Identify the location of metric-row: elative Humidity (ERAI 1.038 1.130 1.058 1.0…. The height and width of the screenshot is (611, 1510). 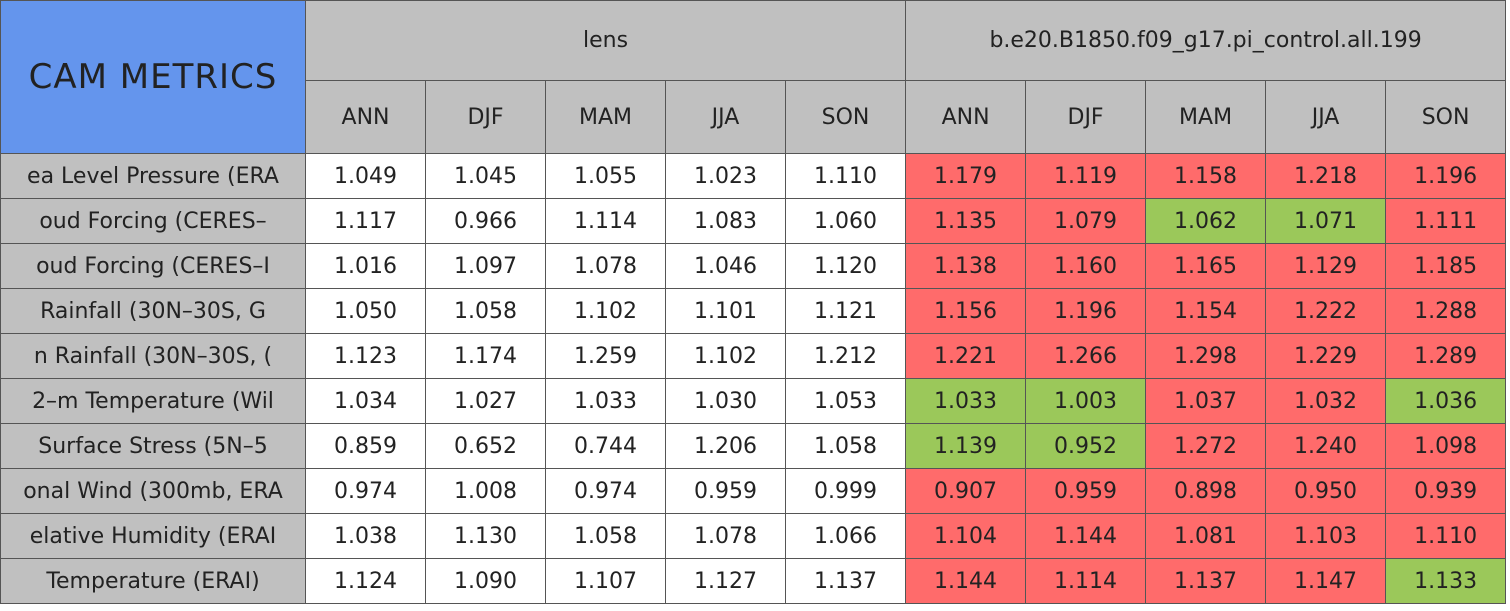
(753, 536).